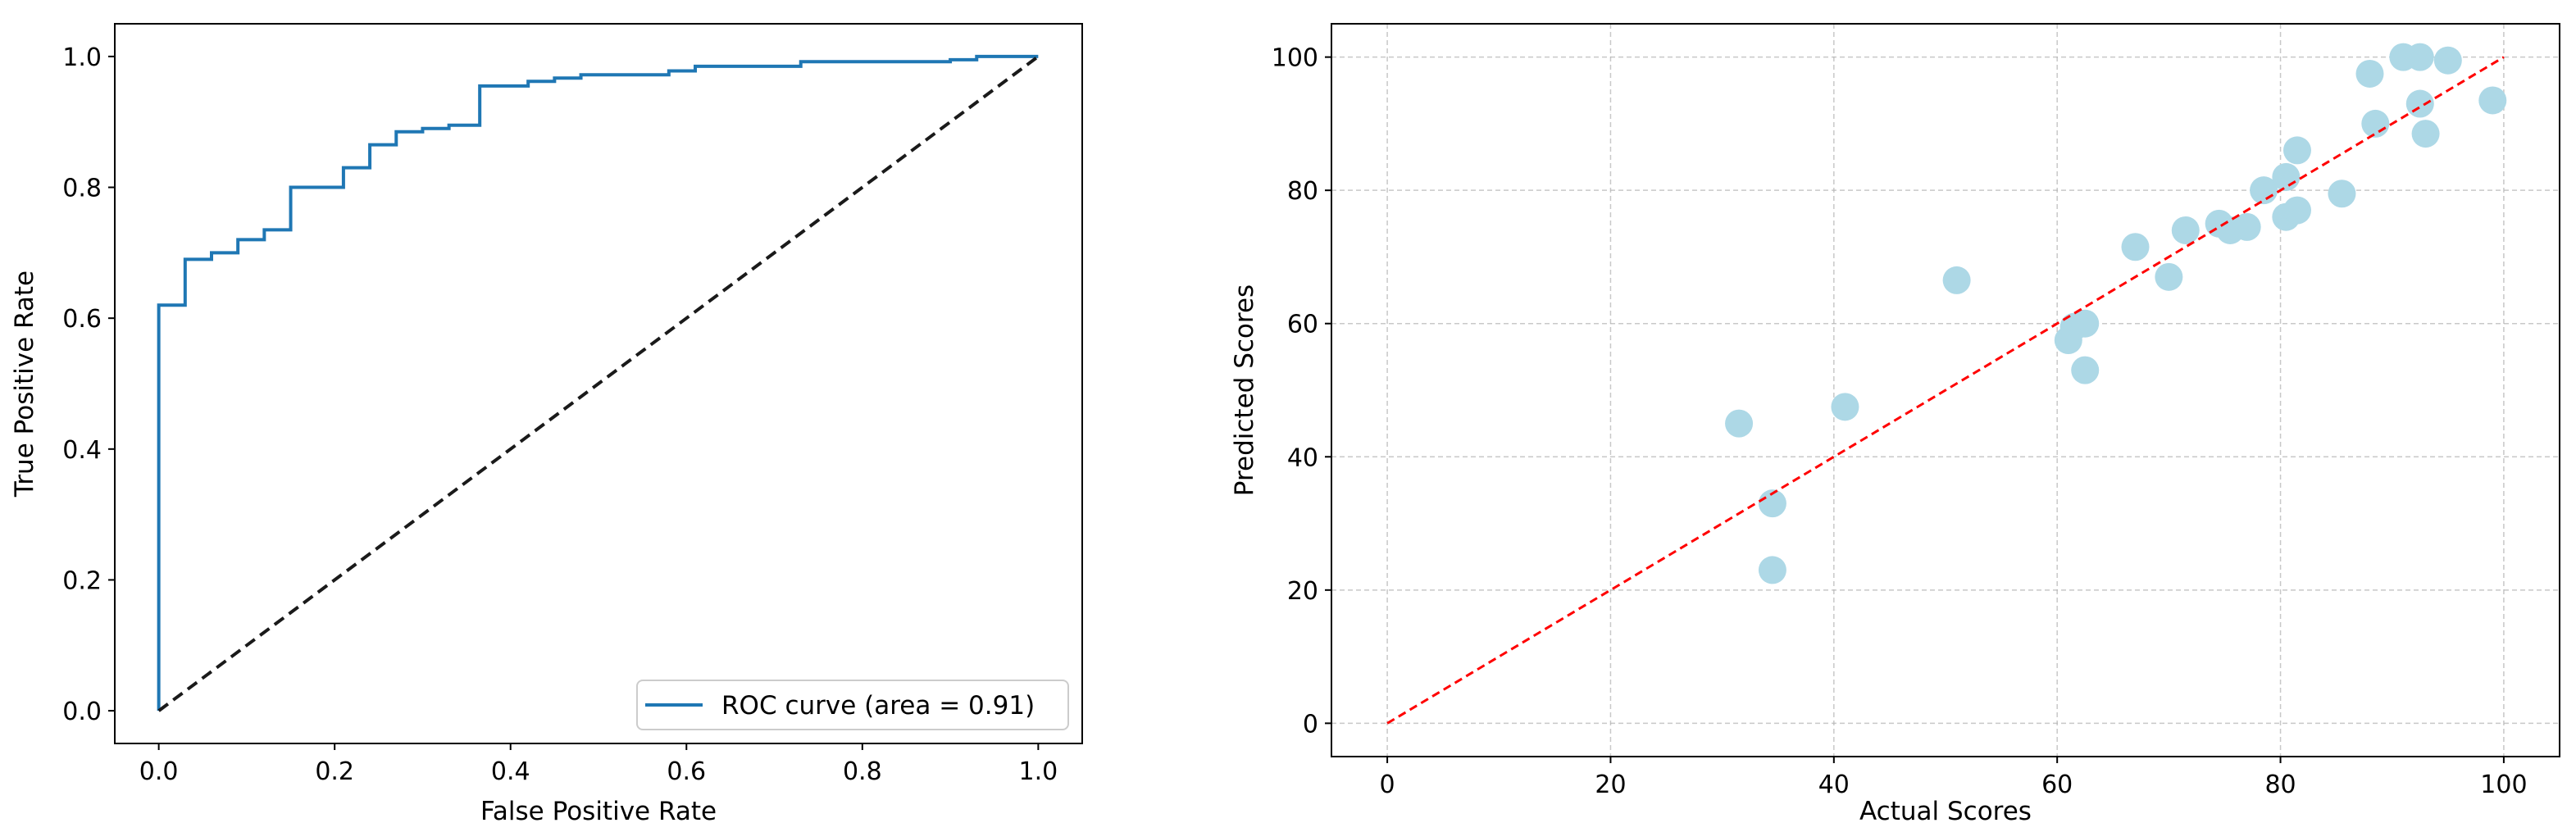  I want to click on scores-x-tick-label: 20, so click(1611, 785).